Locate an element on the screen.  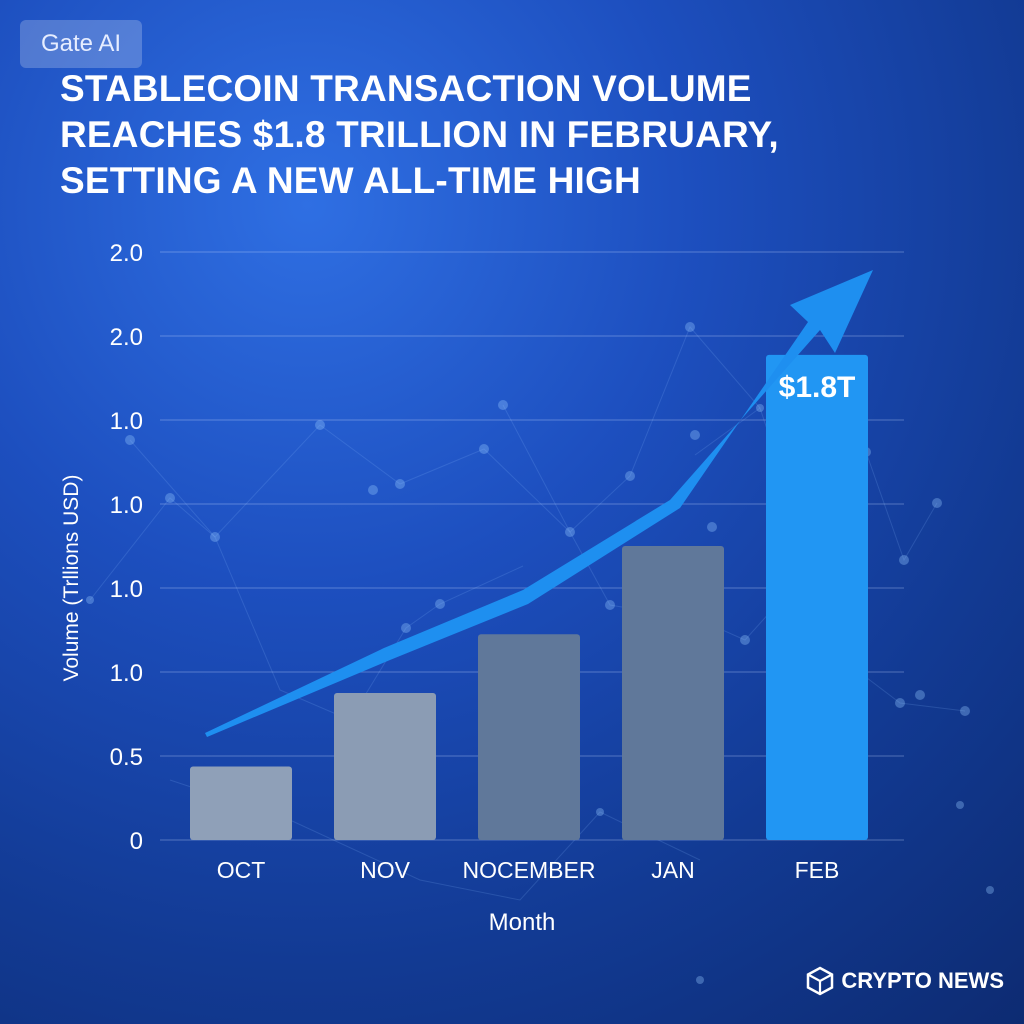
x-tick-label: FEB is located at coordinates (817, 870).